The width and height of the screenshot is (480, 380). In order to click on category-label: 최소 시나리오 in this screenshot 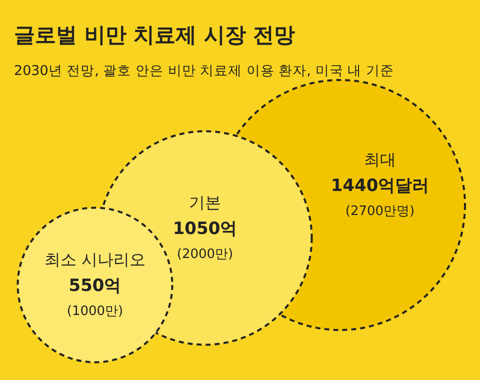, I will do `click(95, 259)`.